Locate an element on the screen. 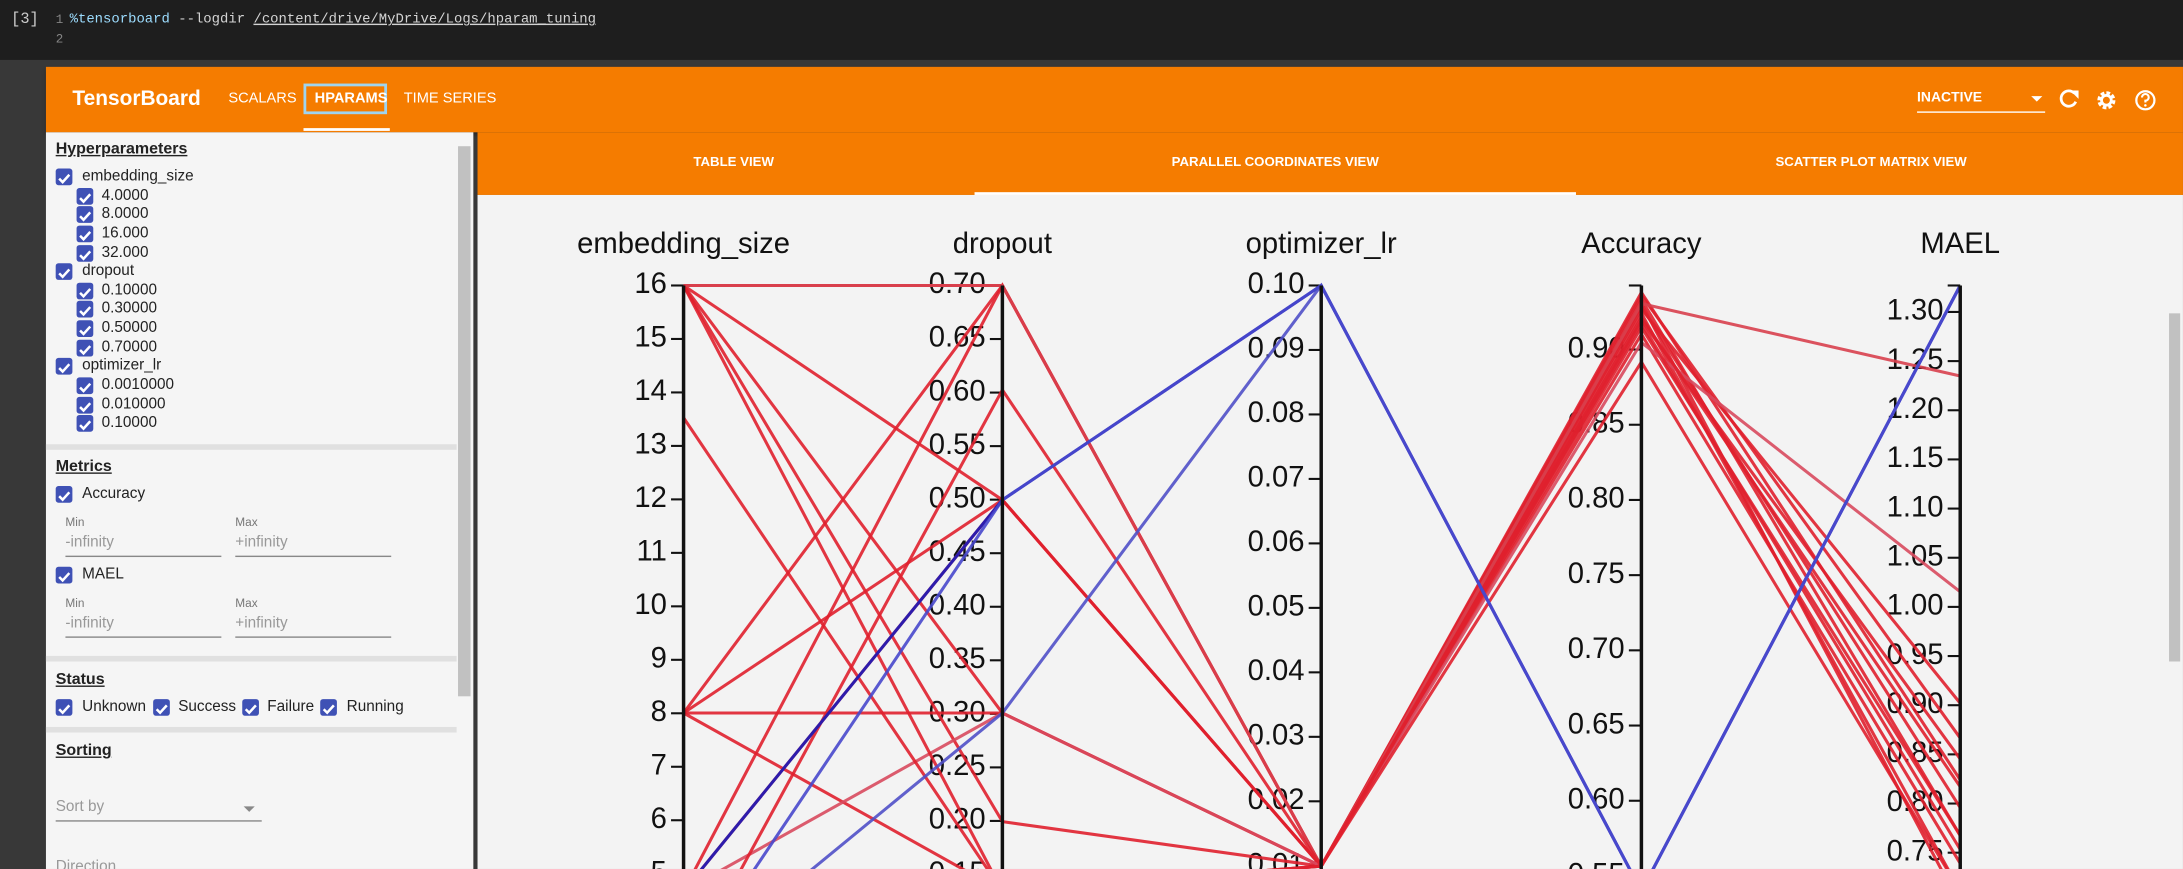  tick-label: 0.65 is located at coordinates (957, 338).